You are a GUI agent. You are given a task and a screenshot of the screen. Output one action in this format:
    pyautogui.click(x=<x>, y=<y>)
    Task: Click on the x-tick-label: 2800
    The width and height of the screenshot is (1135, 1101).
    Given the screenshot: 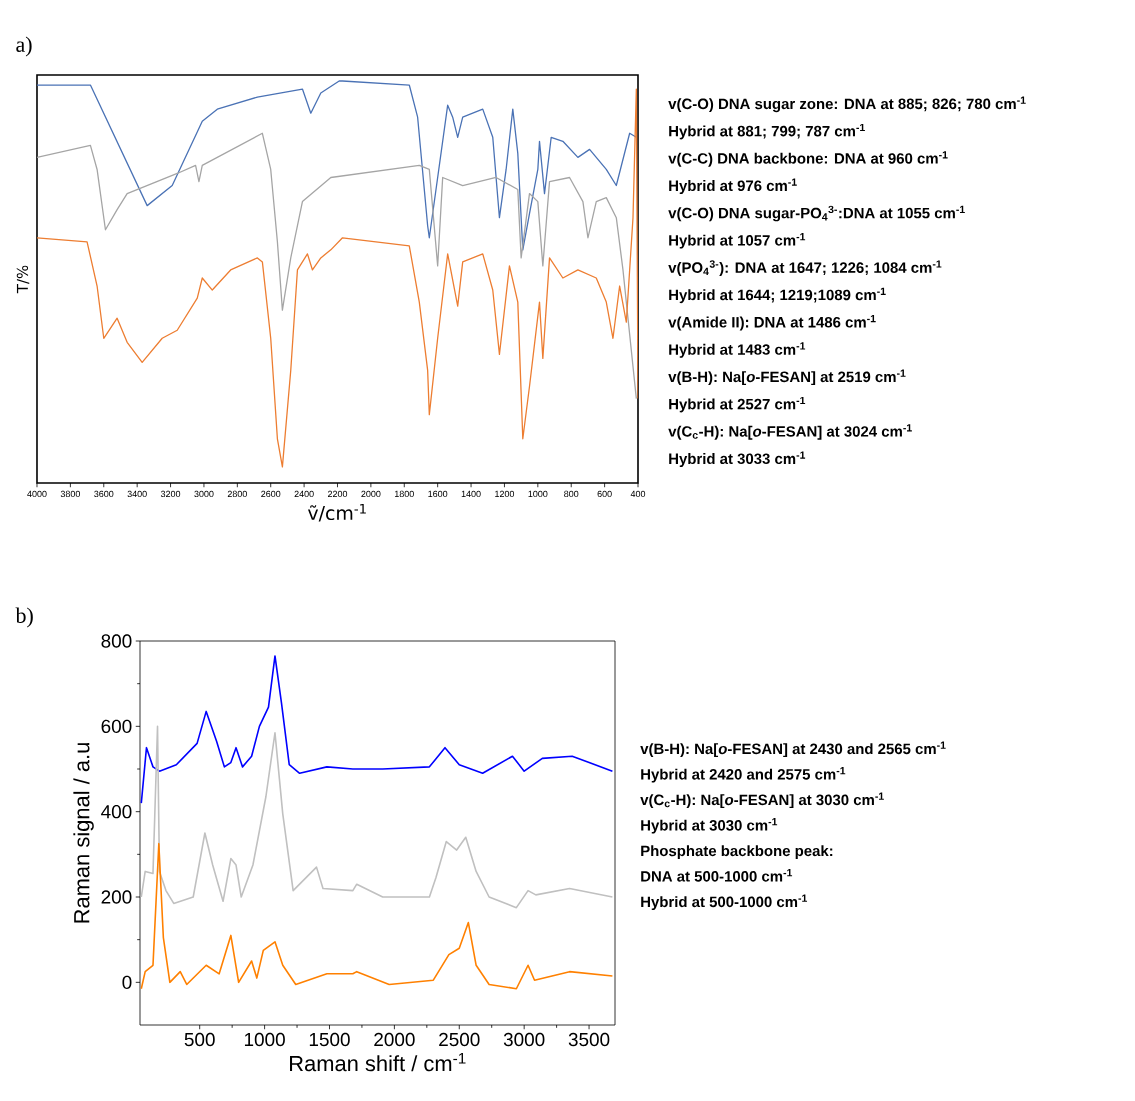 What is the action you would take?
    pyautogui.click(x=237, y=494)
    